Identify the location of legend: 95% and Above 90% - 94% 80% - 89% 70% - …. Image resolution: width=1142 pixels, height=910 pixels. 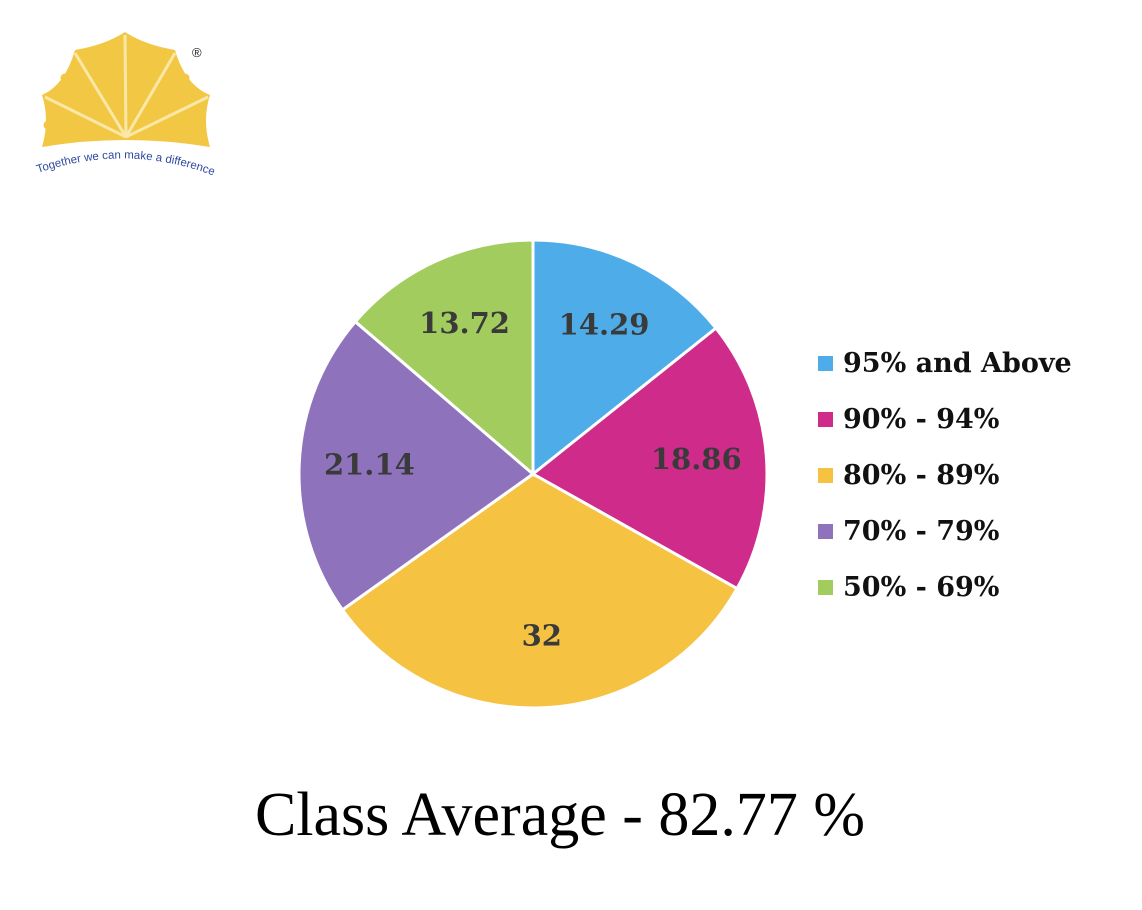
(945, 475).